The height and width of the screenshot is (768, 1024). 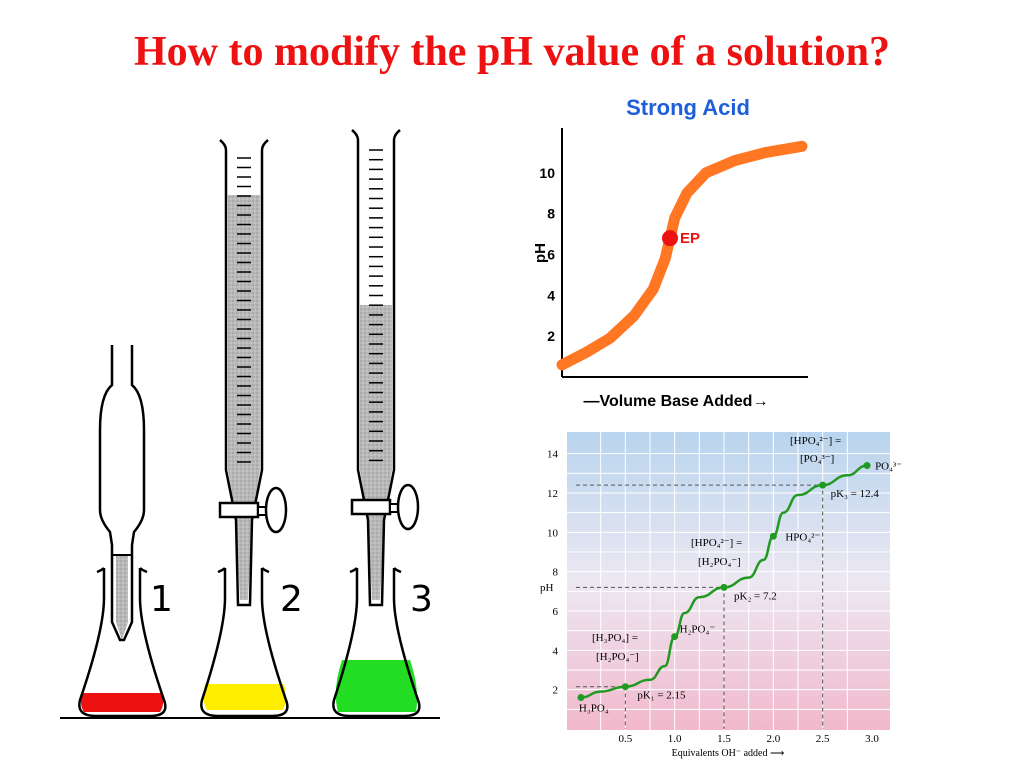 I want to click on x-tick-label: 0.5, so click(x=625, y=739).